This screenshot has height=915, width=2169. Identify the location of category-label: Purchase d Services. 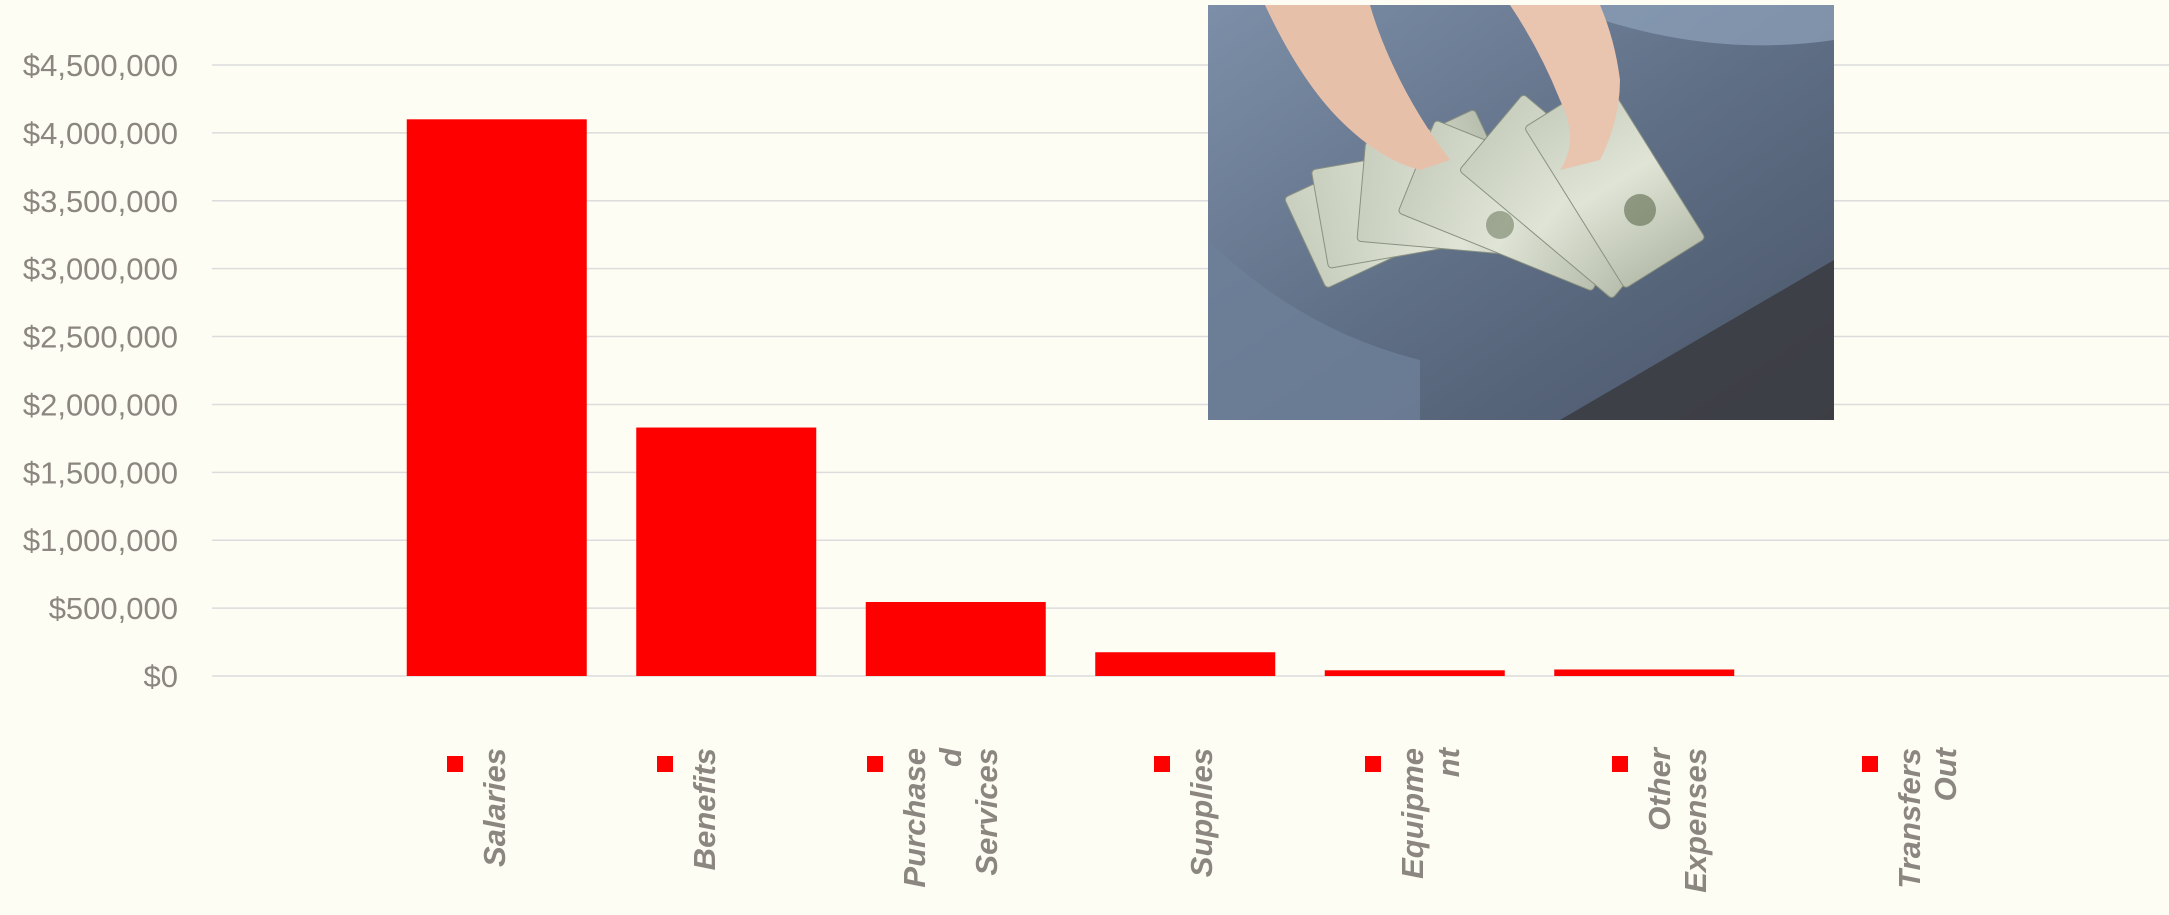
(950, 817).